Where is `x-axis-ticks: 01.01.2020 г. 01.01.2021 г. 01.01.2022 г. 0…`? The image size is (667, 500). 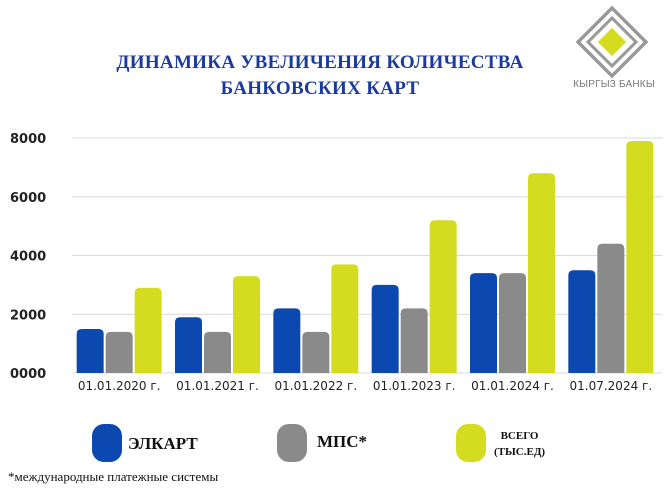
x-axis-ticks: 01.01.2020 г. 01.01.2021 г. 01.01.2022 г. 0… is located at coordinates (365, 386).